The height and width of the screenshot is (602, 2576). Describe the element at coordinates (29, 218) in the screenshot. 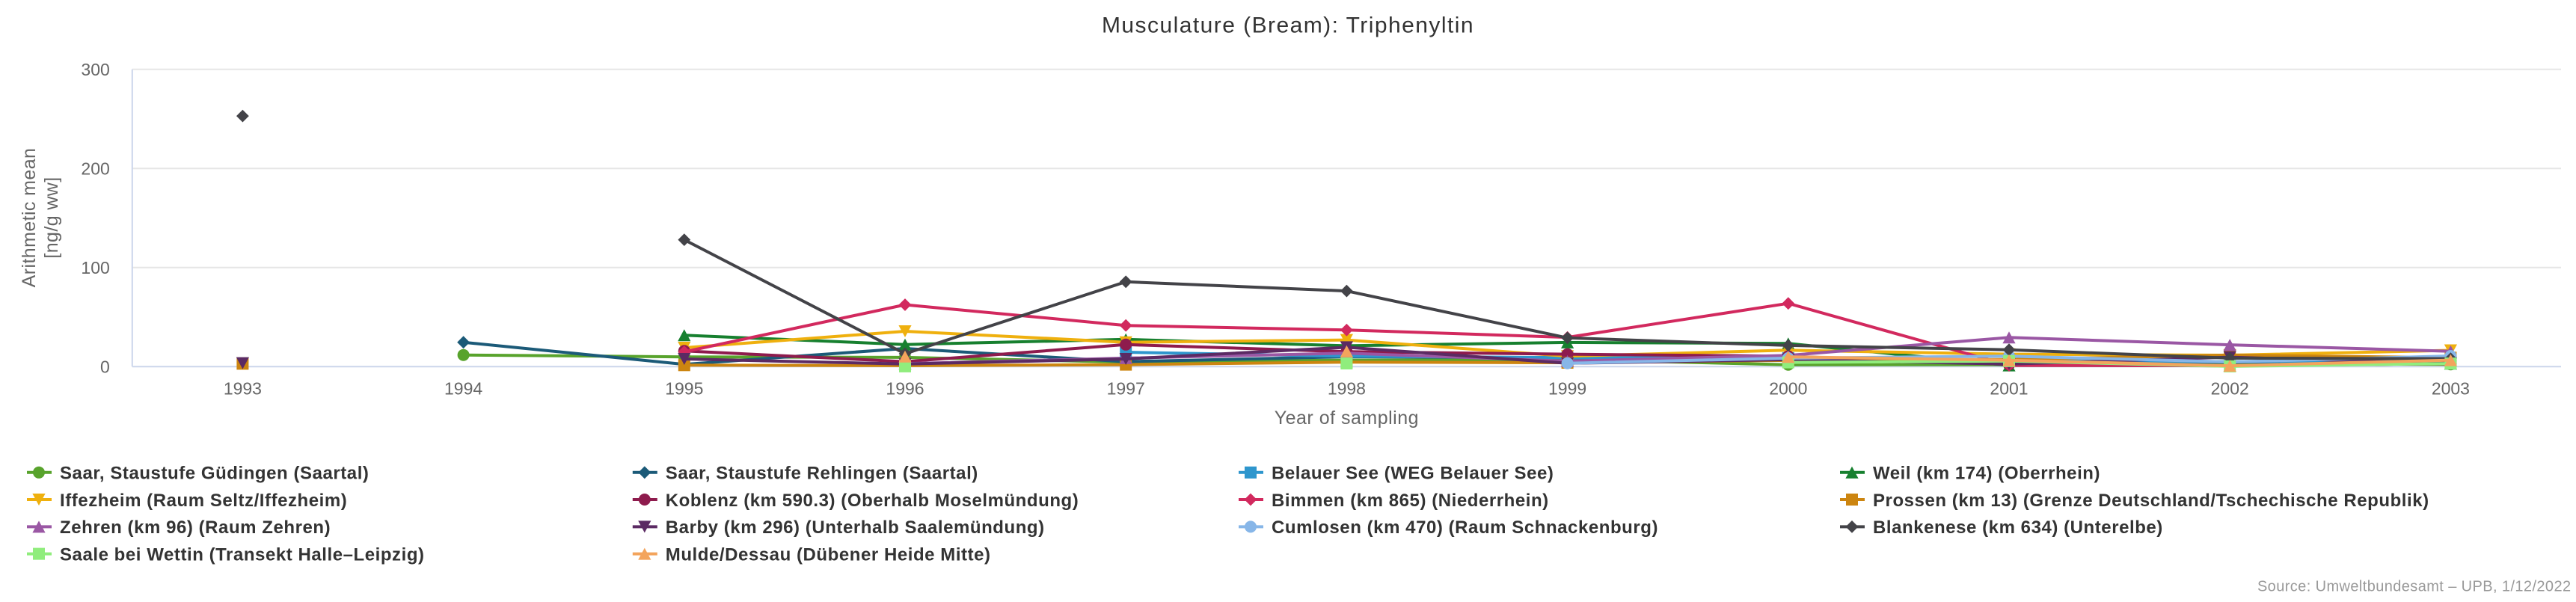

I see `svg-text: Arithmetic mean` at that location.